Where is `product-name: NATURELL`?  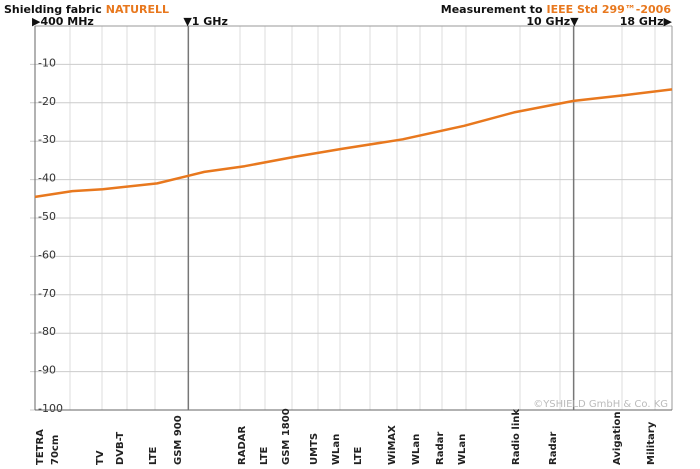 product-name: NATURELL is located at coordinates (137, 9).